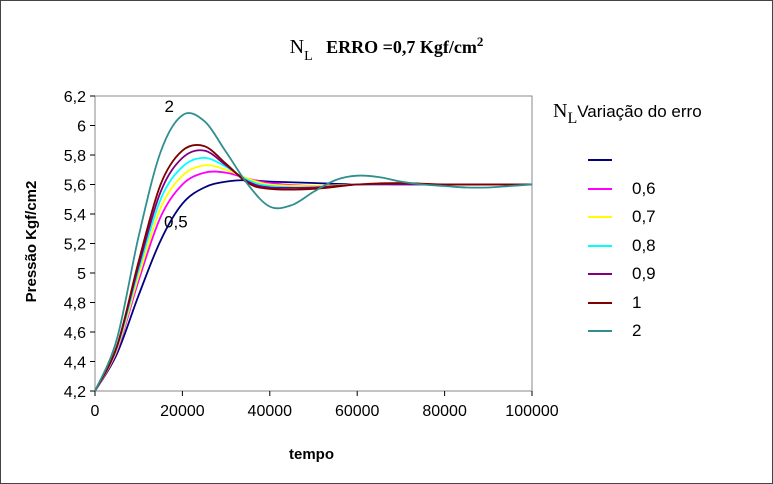 Image resolution: width=773 pixels, height=484 pixels. Describe the element at coordinates (560, 111) in the screenshot. I see `legend-title-n: N` at that location.